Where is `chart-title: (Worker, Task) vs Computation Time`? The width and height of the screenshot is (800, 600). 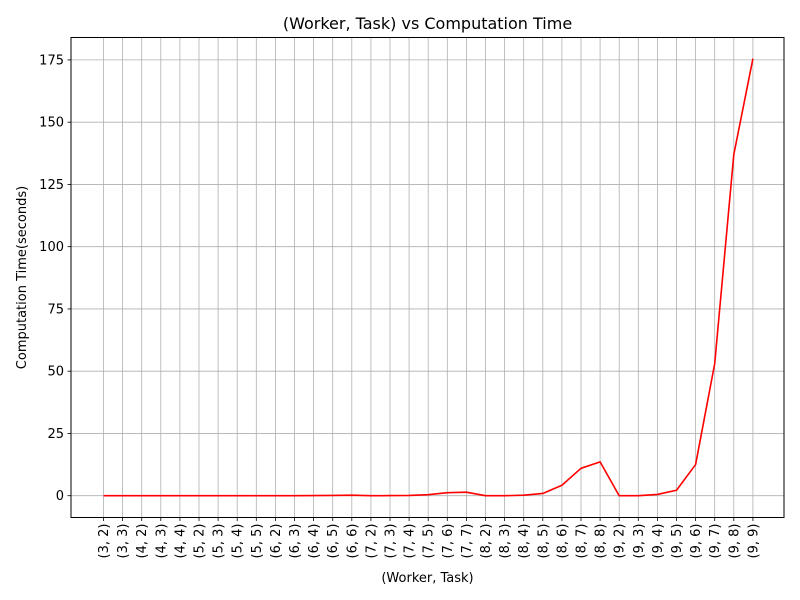 chart-title: (Worker, Task) vs Computation Time is located at coordinates (427, 23).